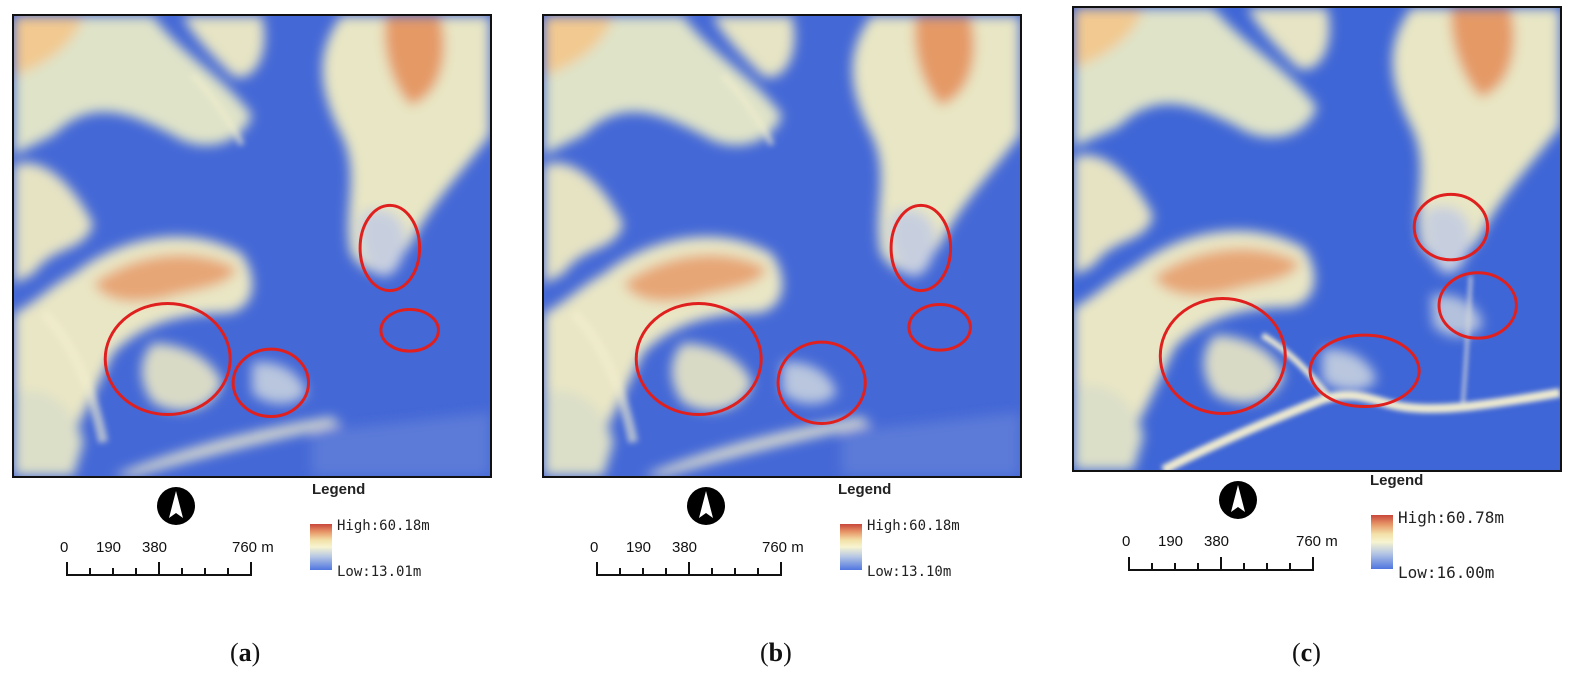 Image resolution: width=1581 pixels, height=686 pixels. Describe the element at coordinates (776, 652) in the screenshot. I see `caption-b: (b)` at that location.